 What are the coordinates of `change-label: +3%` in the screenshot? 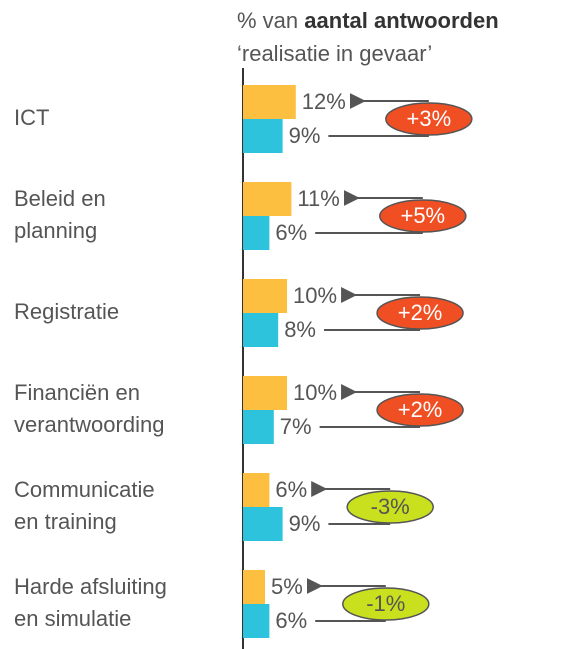 It's located at (429, 118).